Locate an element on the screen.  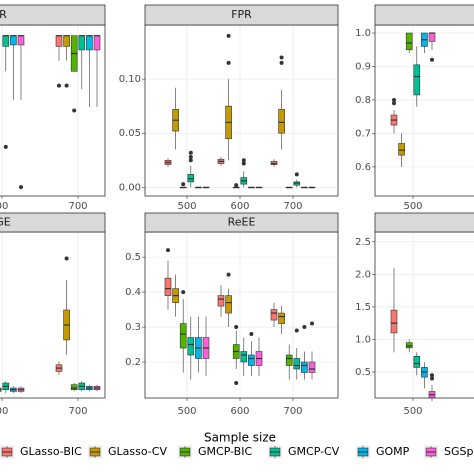
y-tick-label: 0.7 is located at coordinates (363, 133).